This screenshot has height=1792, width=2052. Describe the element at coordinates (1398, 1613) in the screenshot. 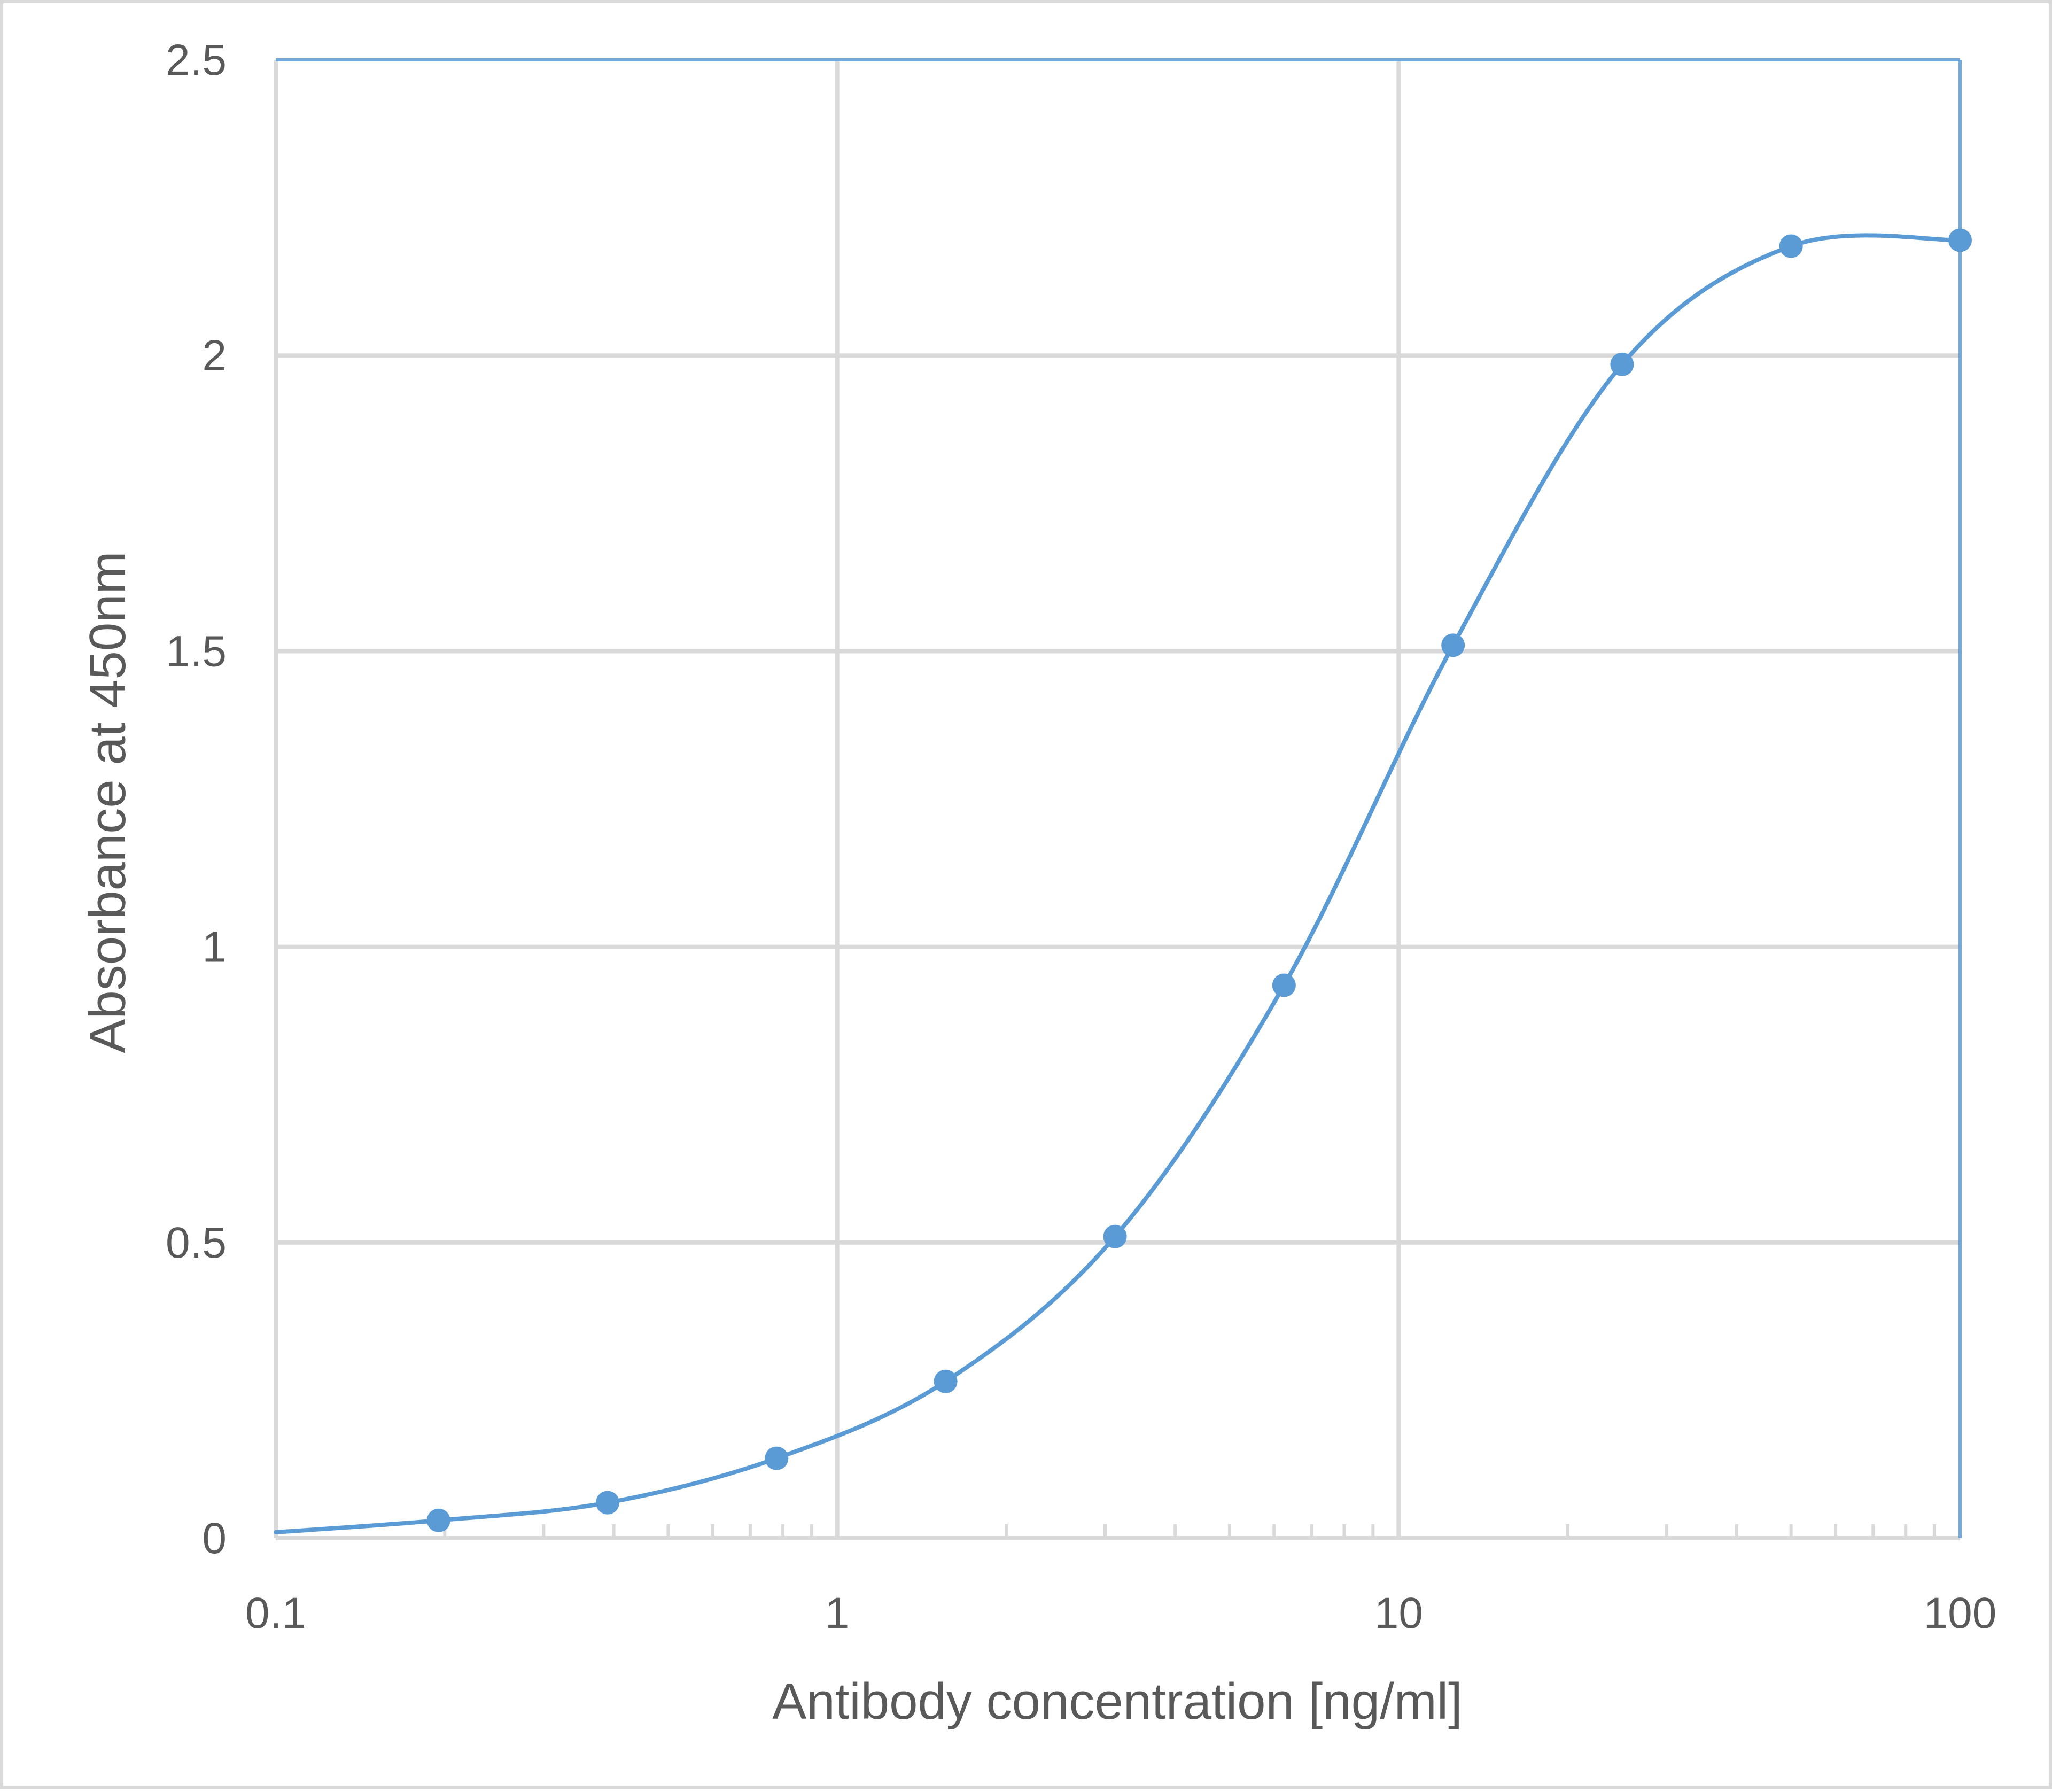

I see `x-tick-label: 10` at that location.